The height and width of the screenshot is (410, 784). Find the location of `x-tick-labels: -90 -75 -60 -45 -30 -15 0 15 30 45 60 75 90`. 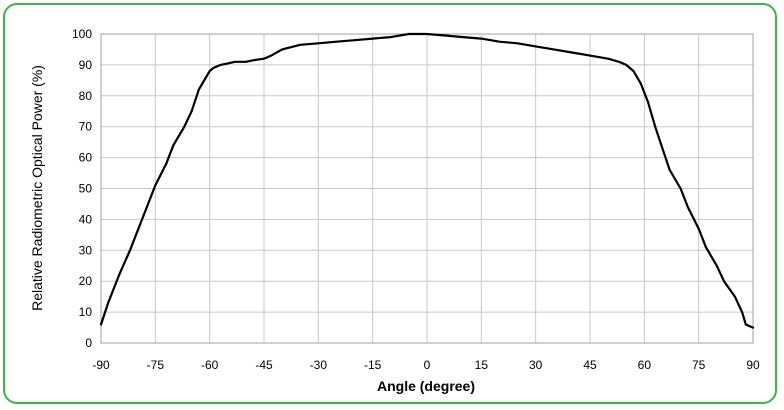

x-tick-labels: -90 -75 -60 -45 -30 -15 0 15 30 45 60 75 90 is located at coordinates (426, 365).